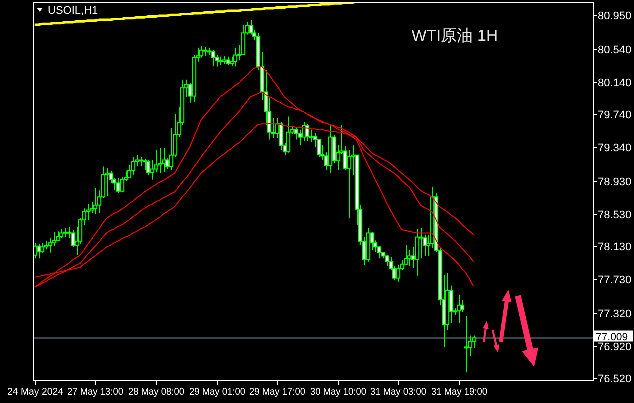 Image resolution: width=634 pixels, height=403 pixels. What do you see at coordinates (615, 248) in the screenshot?
I see `y-tick-label: 78.130` at bounding box center [615, 248].